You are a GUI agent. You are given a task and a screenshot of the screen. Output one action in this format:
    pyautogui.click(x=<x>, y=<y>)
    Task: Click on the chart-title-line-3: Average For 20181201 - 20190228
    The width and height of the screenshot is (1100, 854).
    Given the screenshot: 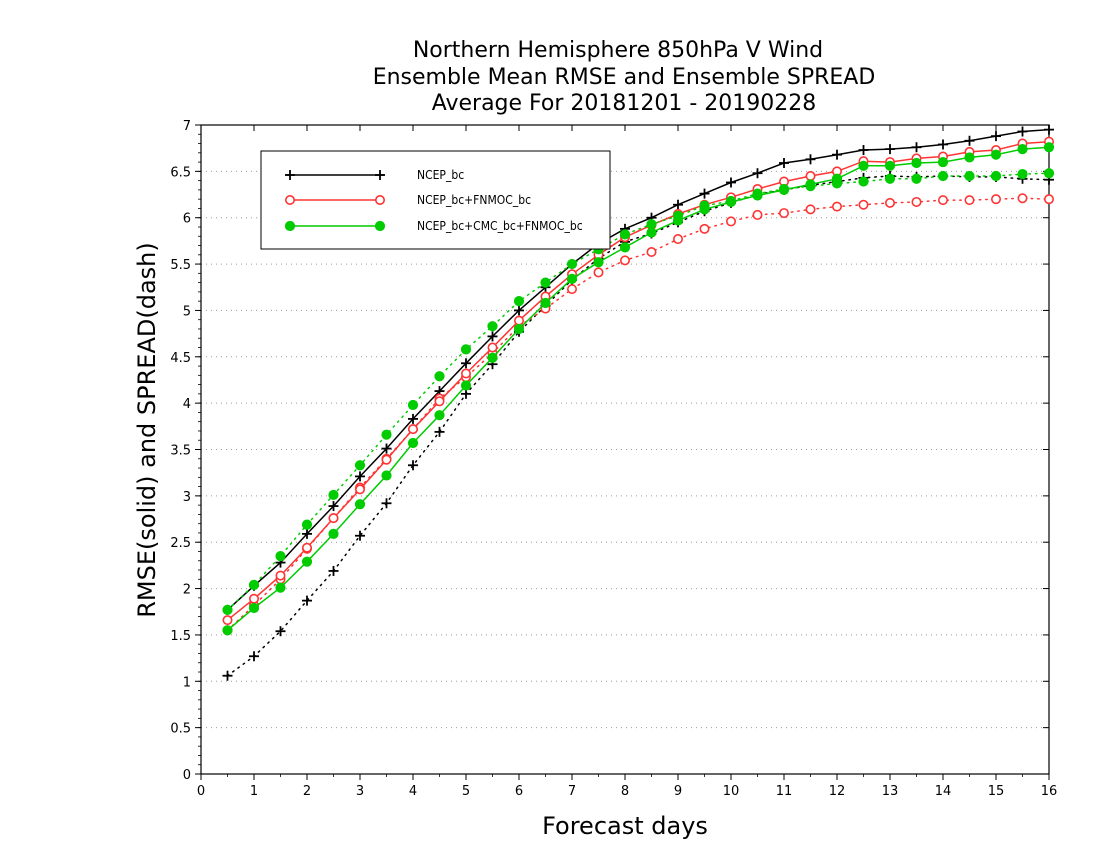 What is the action you would take?
    pyautogui.click(x=624, y=103)
    